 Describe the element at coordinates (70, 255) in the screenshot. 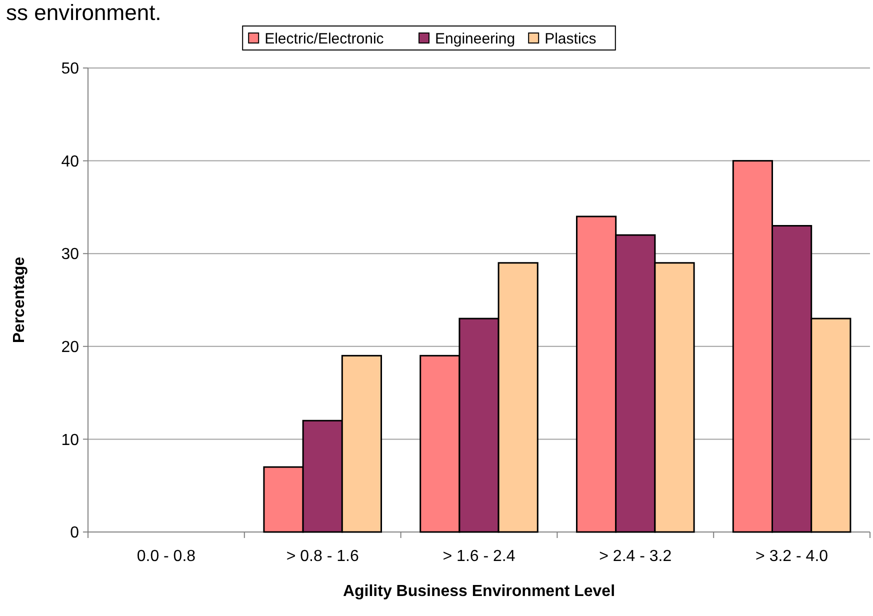

I see `y-tick-label: 30` at that location.